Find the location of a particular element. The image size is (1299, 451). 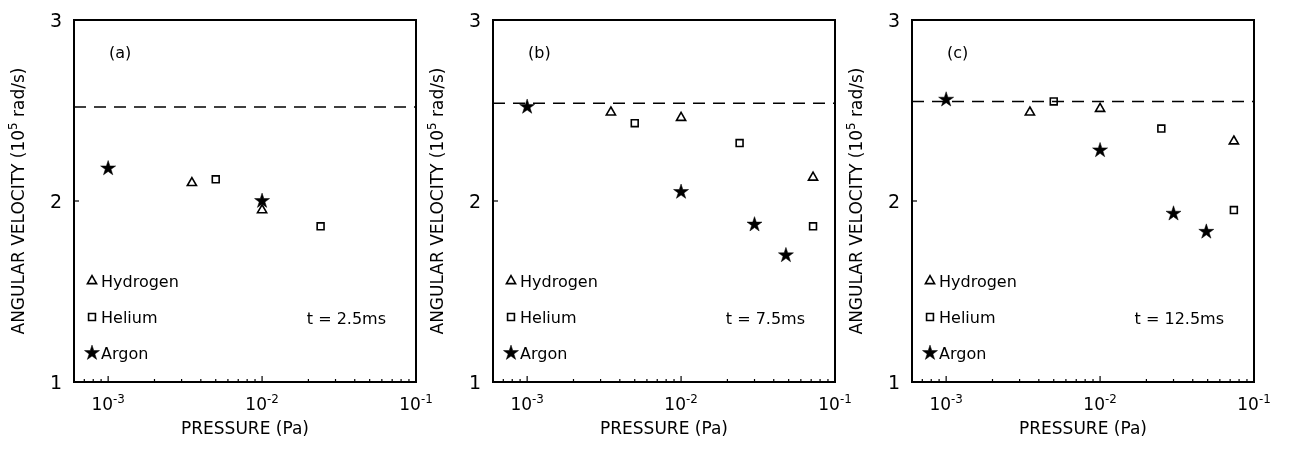

annotation: (a) is located at coordinates (120, 52).